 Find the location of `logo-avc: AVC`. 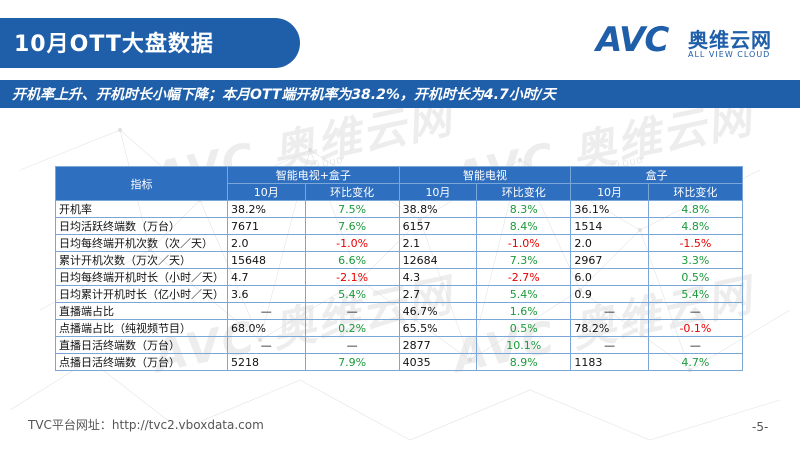

logo-avc: AVC is located at coordinates (632, 40).